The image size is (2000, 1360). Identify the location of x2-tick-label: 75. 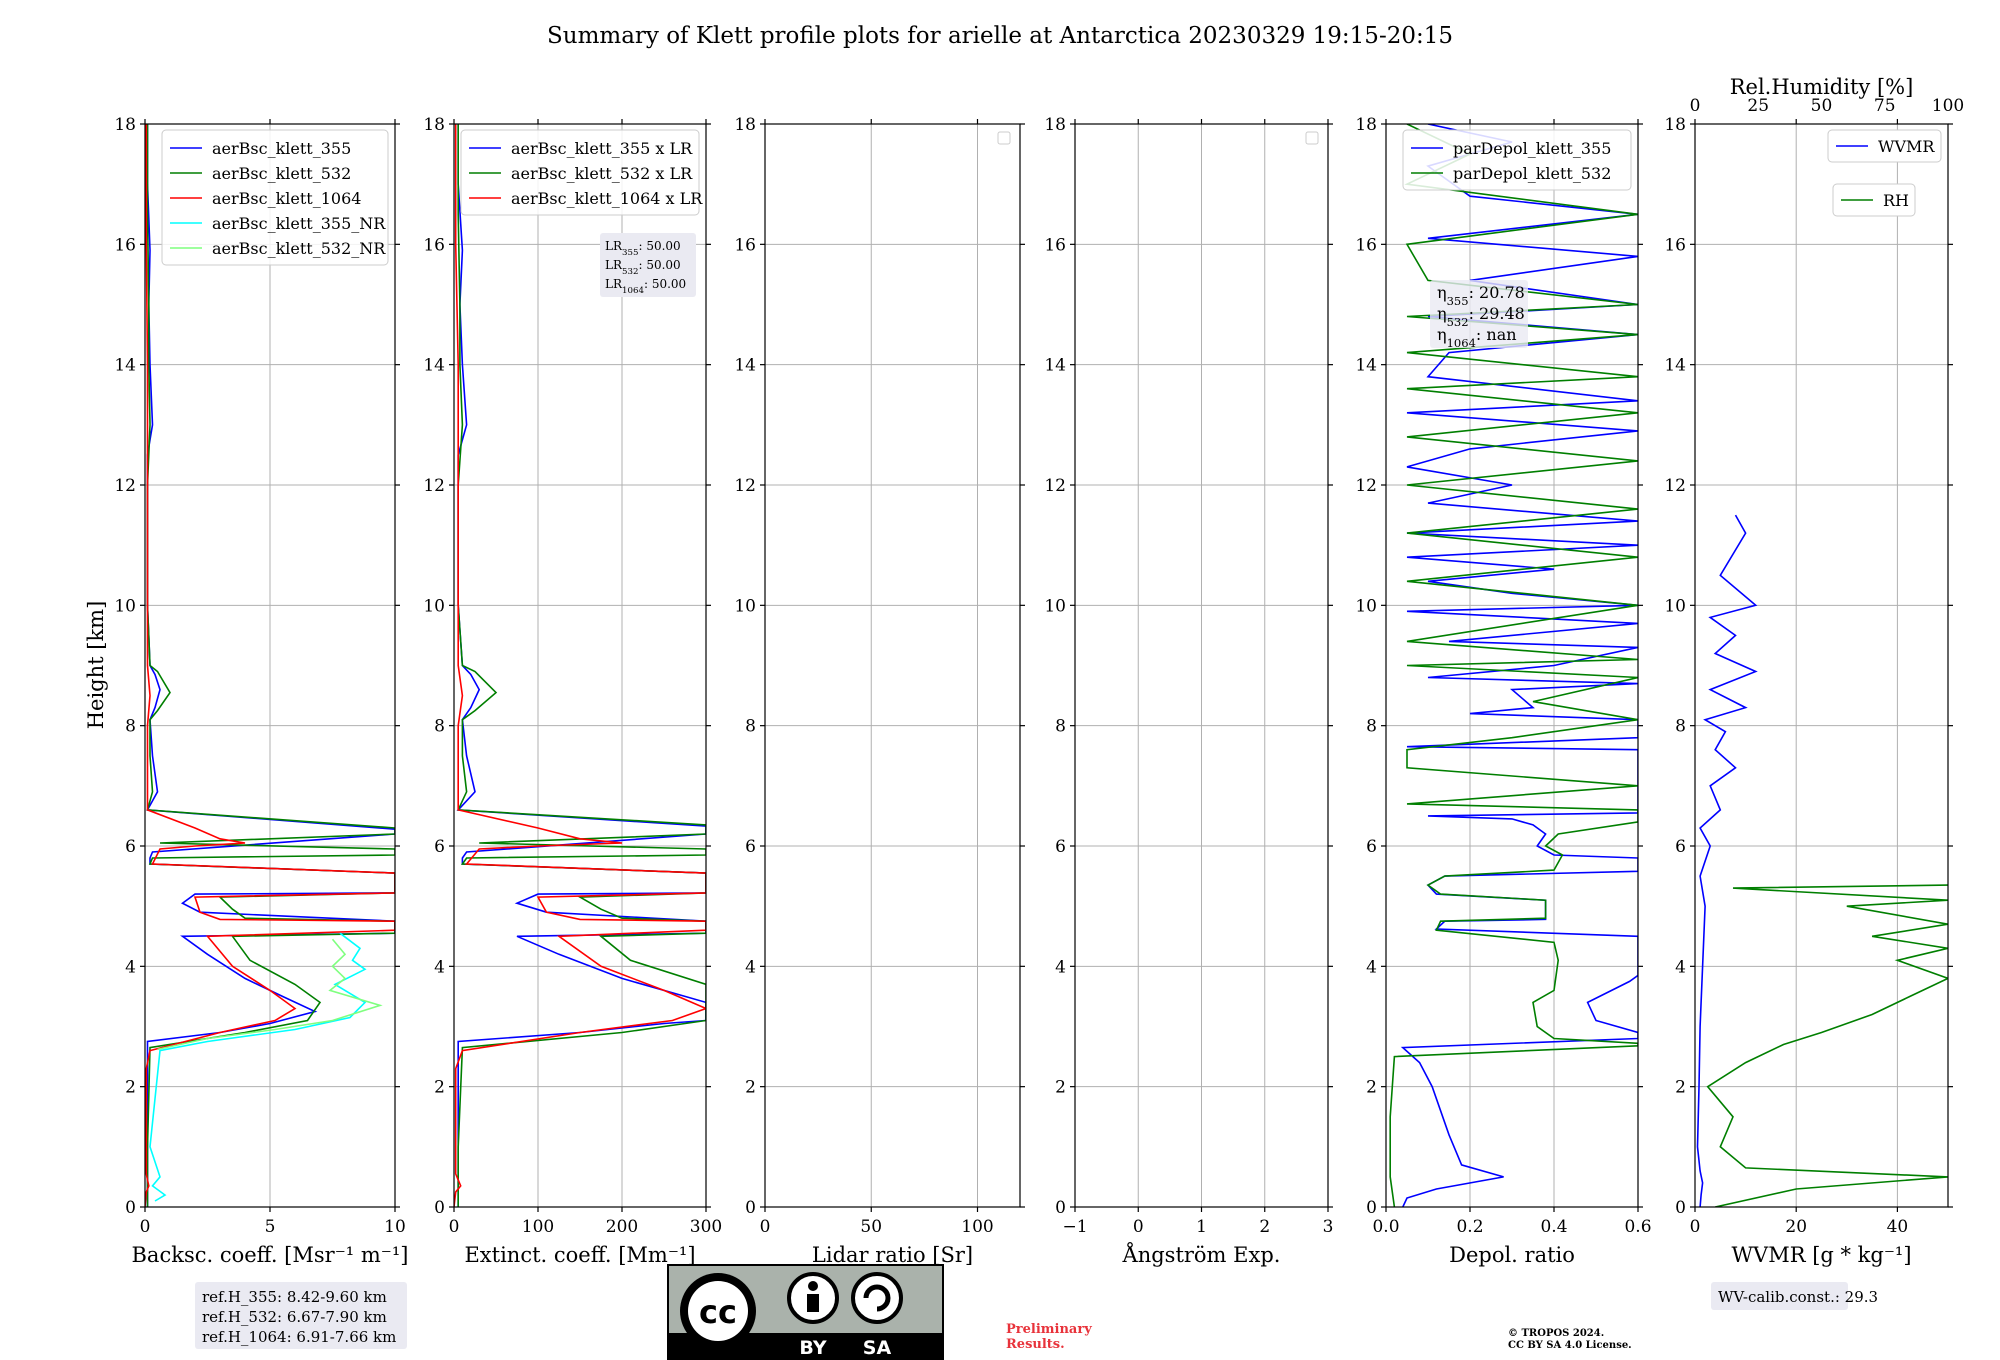
(1885, 106).